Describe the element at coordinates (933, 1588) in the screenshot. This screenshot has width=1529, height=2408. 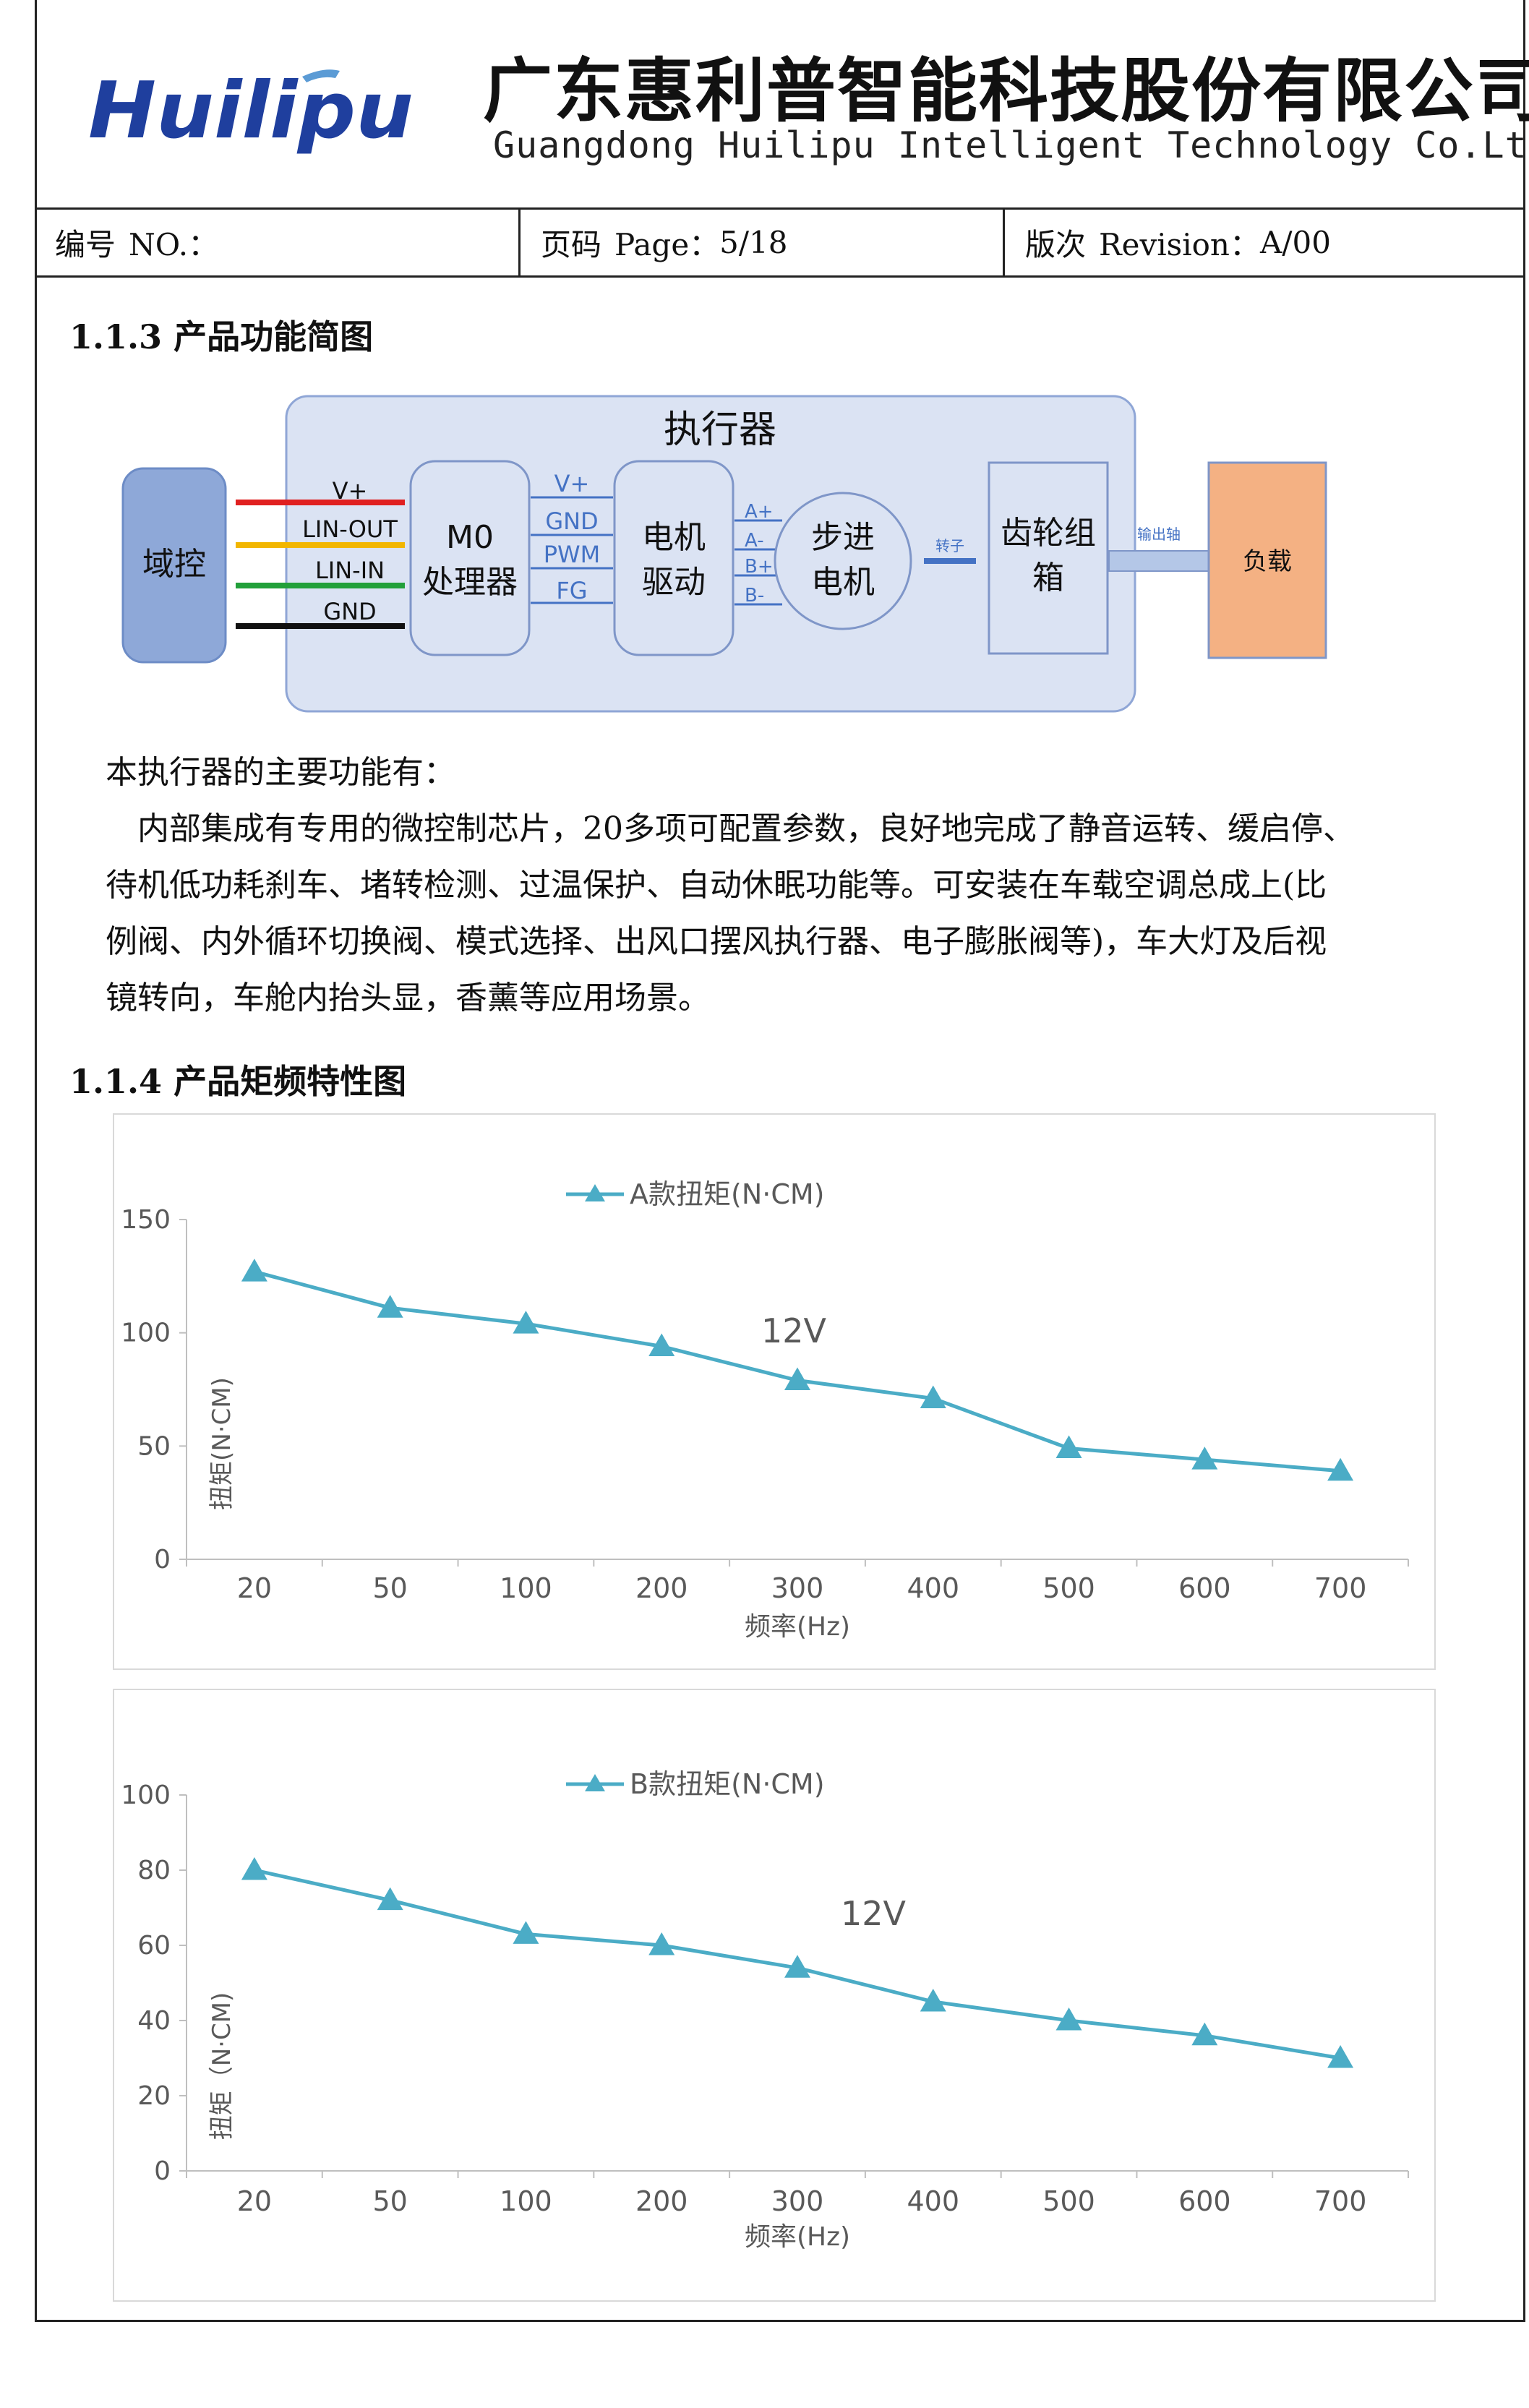
I see `chart-a-x-tick-label: 400` at that location.